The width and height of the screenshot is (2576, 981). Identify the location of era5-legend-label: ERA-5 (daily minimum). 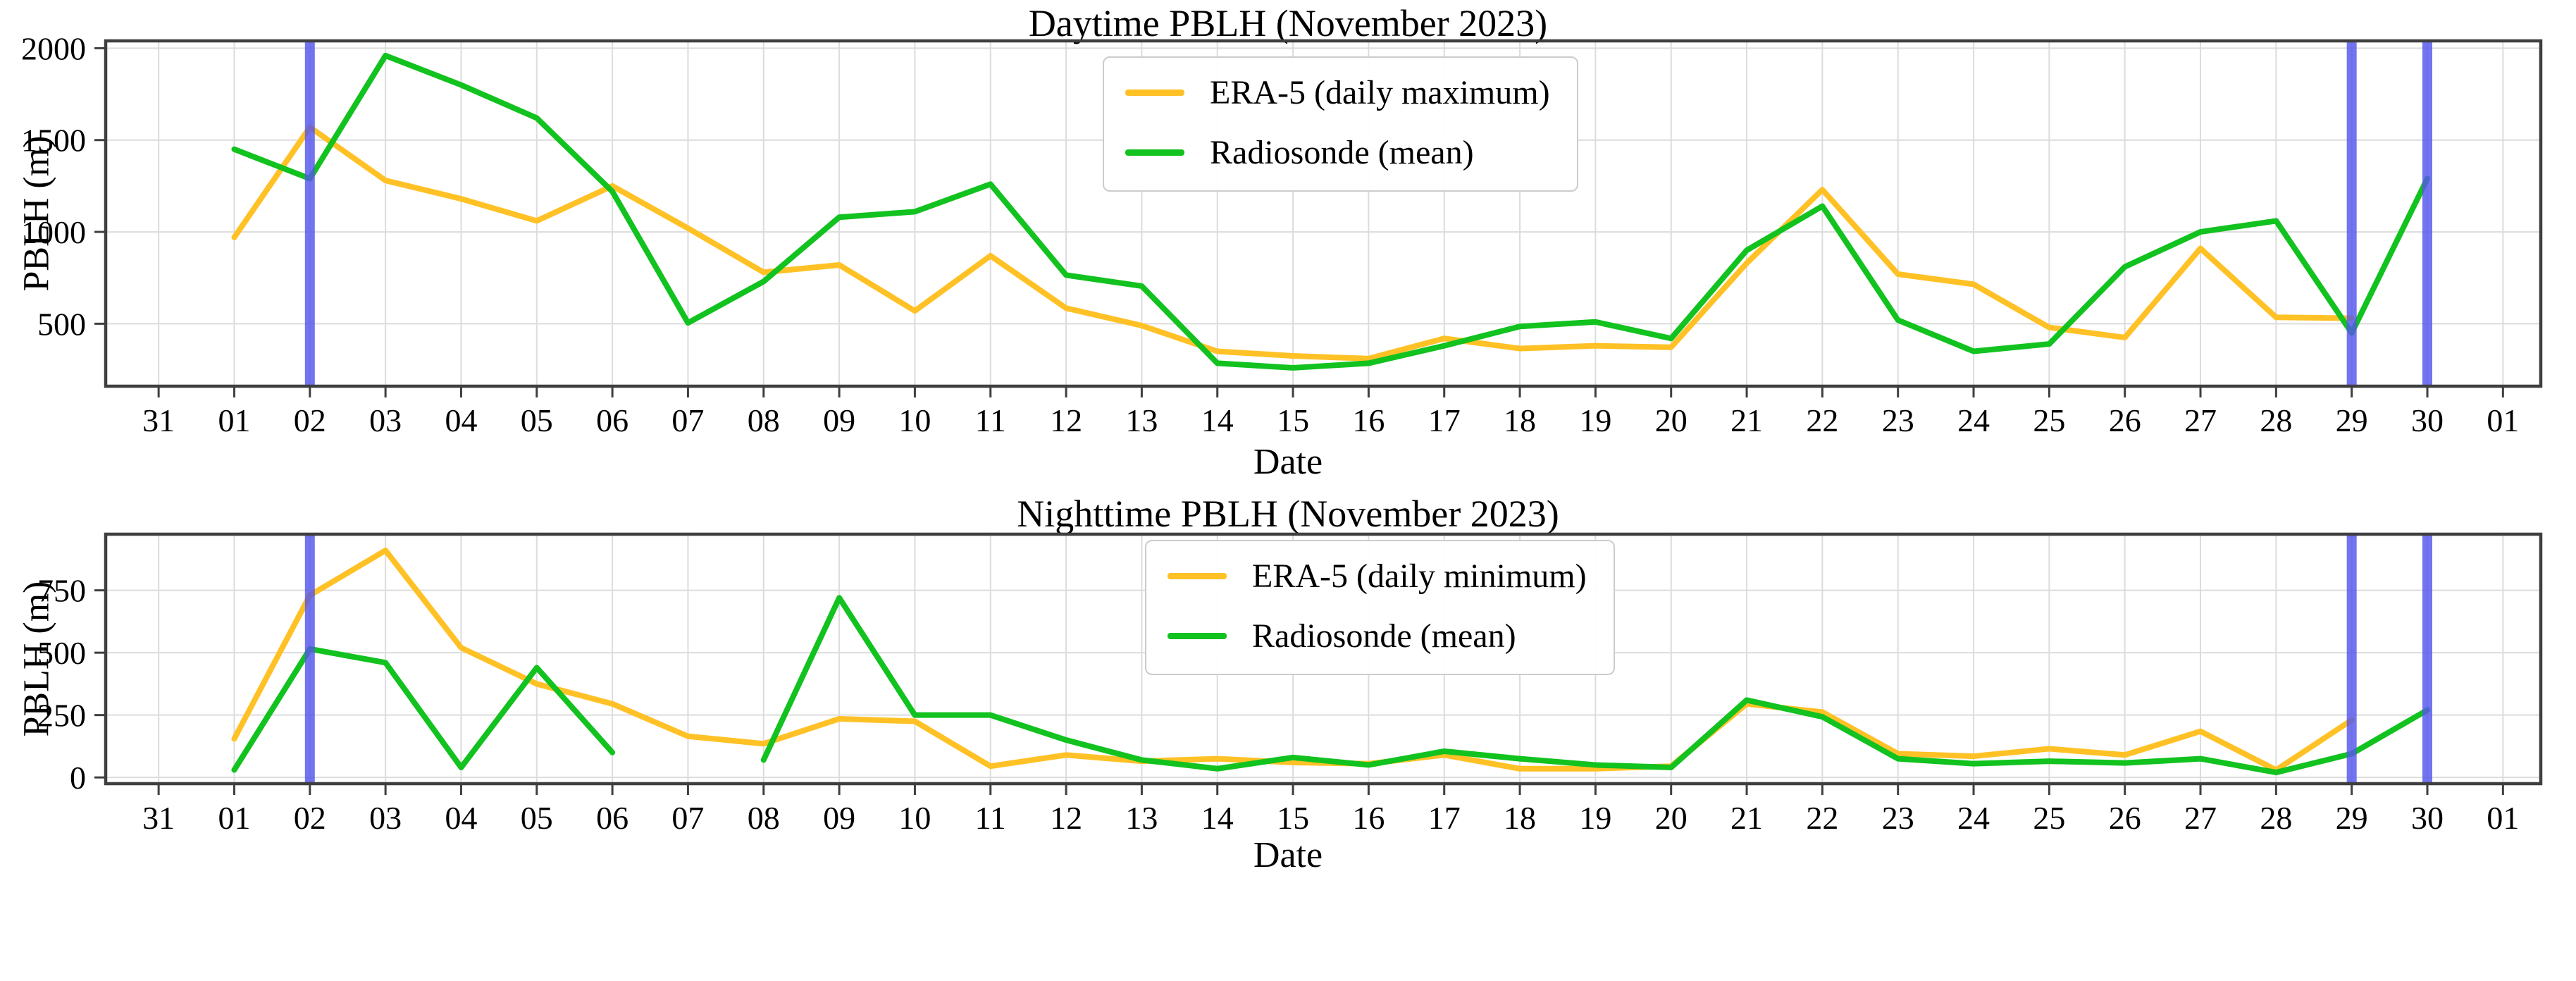
(1419, 576).